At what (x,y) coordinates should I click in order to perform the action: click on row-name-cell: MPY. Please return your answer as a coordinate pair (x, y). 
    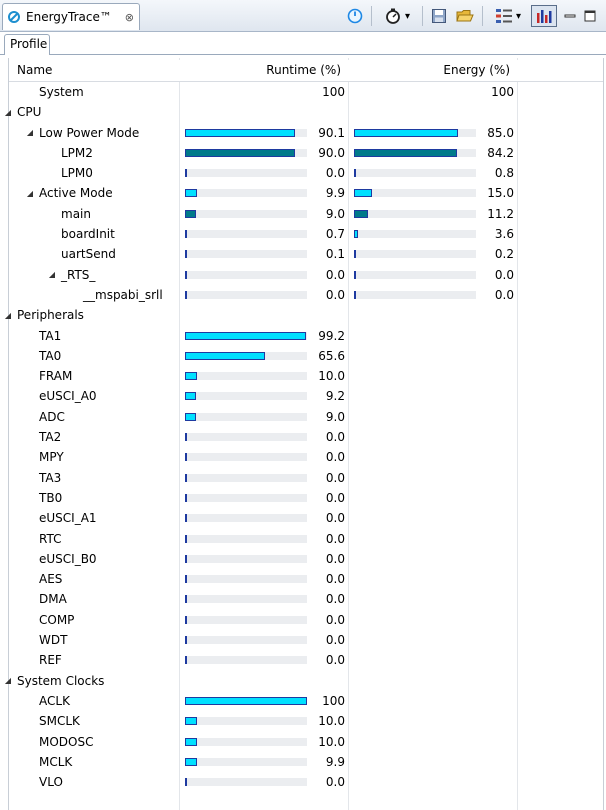
    Looking at the image, I should click on (51, 457).